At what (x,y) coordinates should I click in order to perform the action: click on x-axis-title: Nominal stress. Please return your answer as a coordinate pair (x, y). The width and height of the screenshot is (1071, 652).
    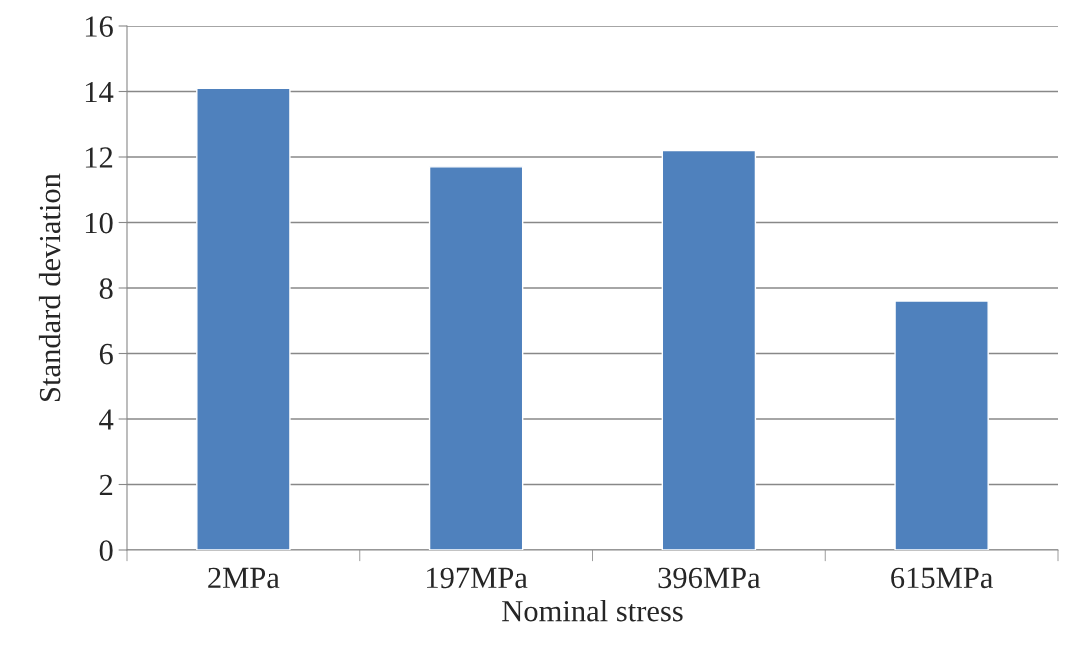
    Looking at the image, I should click on (592, 610).